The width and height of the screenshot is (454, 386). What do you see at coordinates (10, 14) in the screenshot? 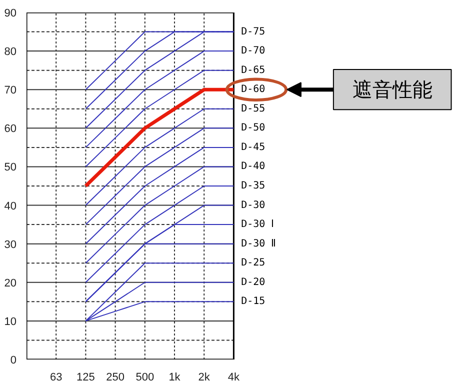
I see `y-tick-label: 90` at bounding box center [10, 14].